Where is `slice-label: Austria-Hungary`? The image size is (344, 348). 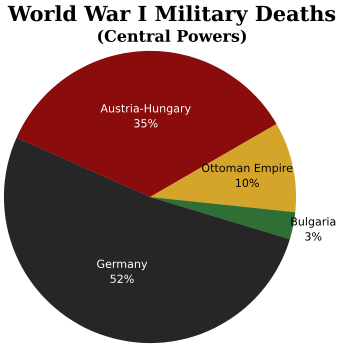 slice-label: Austria-Hungary is located at coordinates (145, 109).